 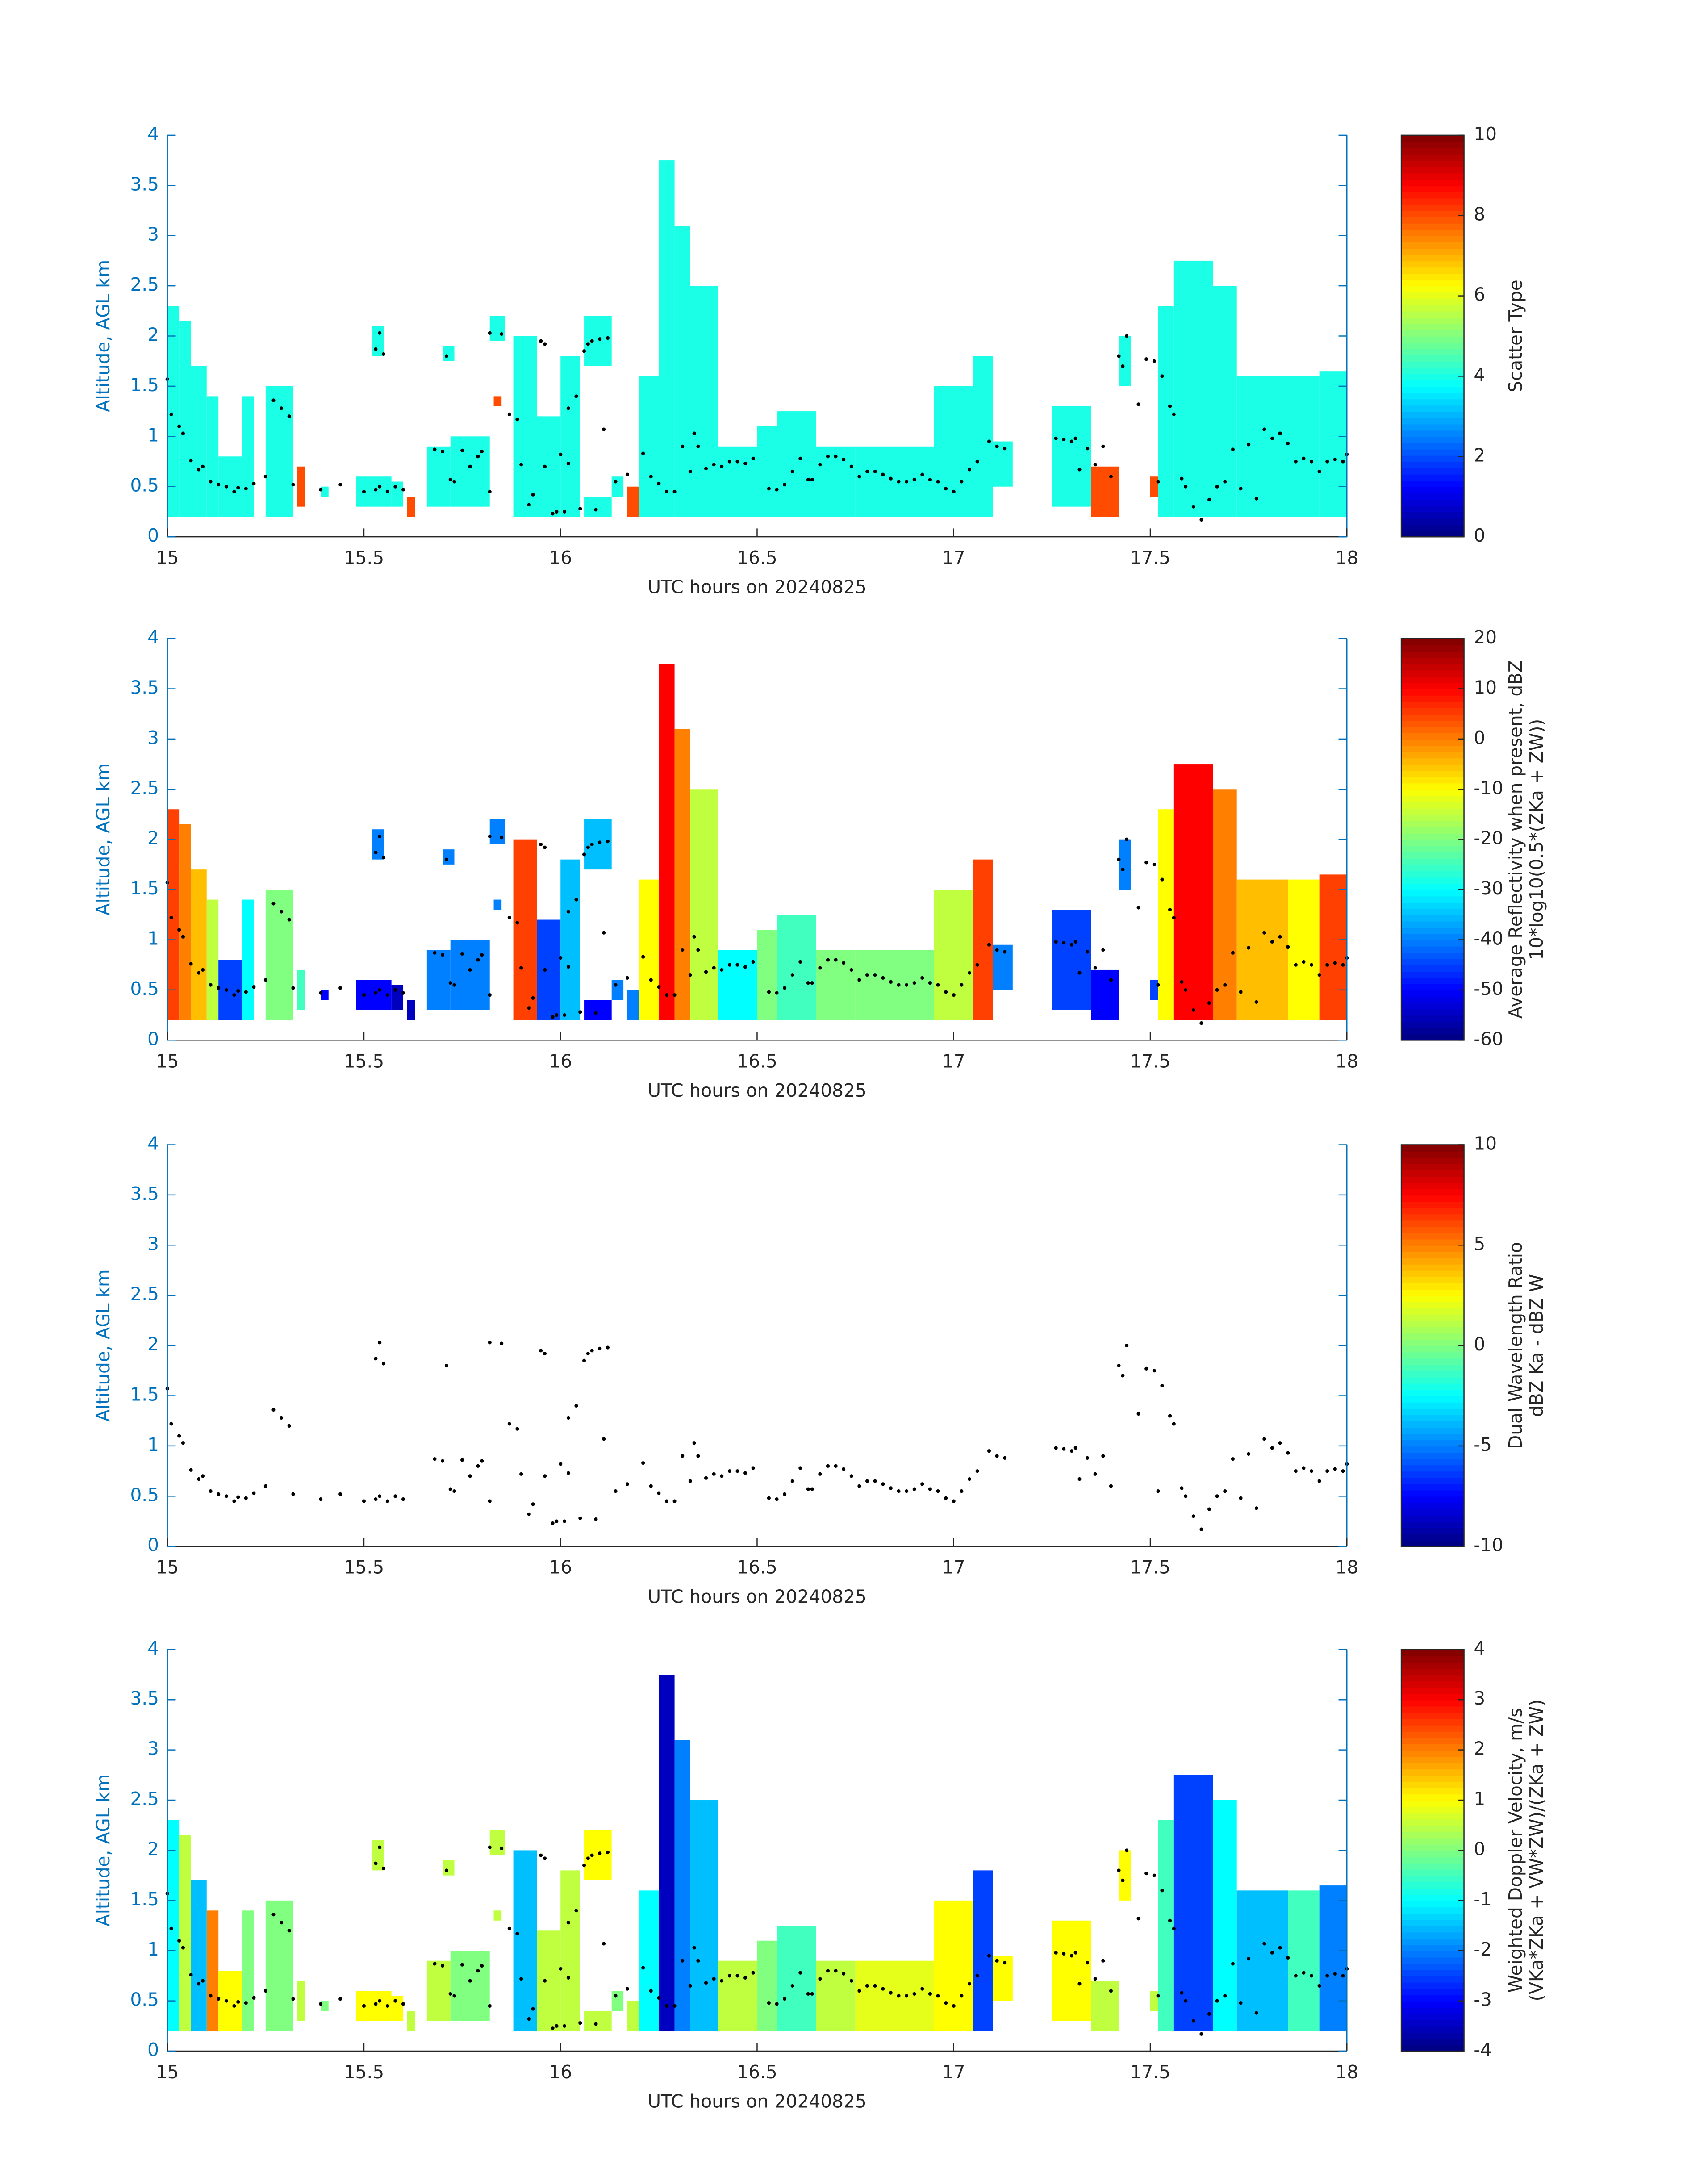 I want to click on colorbar-frame, so click(x=1432, y=336).